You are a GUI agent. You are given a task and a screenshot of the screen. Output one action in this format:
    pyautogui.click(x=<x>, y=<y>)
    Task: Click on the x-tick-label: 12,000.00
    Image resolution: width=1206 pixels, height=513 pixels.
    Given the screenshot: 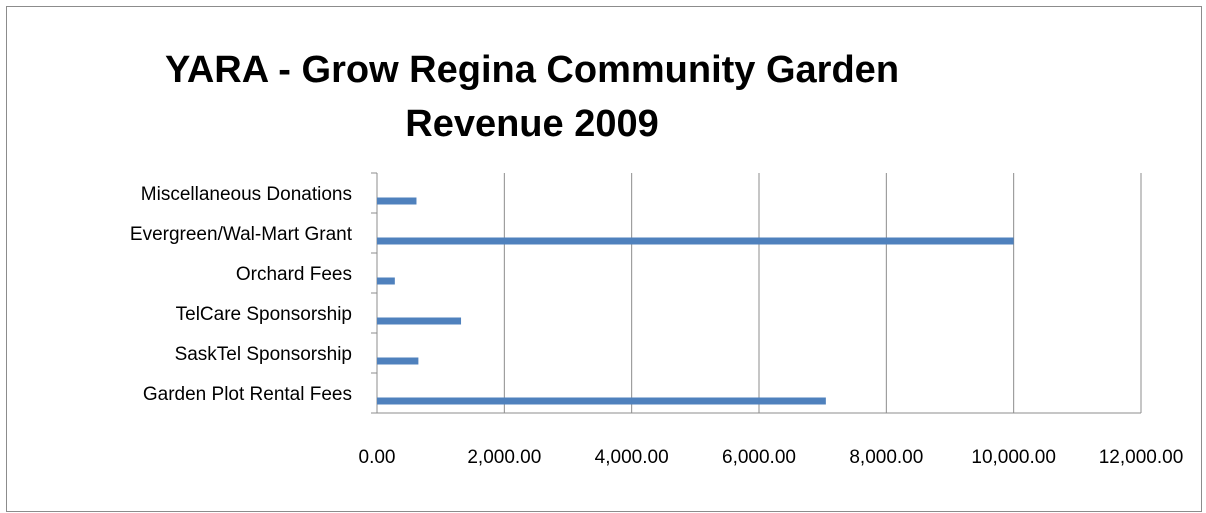 What is the action you would take?
    pyautogui.click(x=1141, y=457)
    